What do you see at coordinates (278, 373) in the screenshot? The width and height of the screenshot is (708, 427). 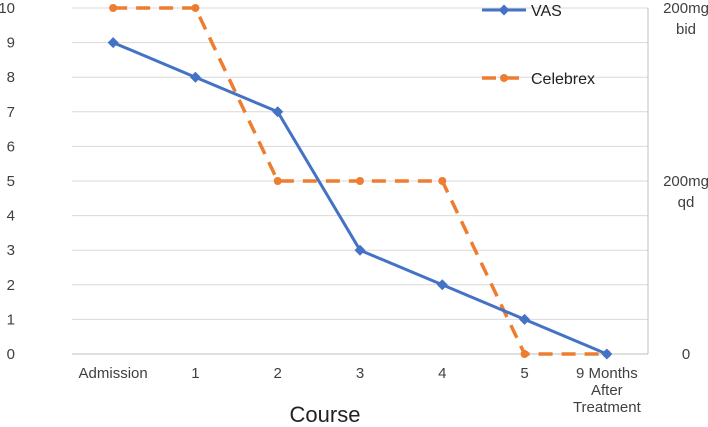 I see `x-tick-label: 2` at bounding box center [278, 373].